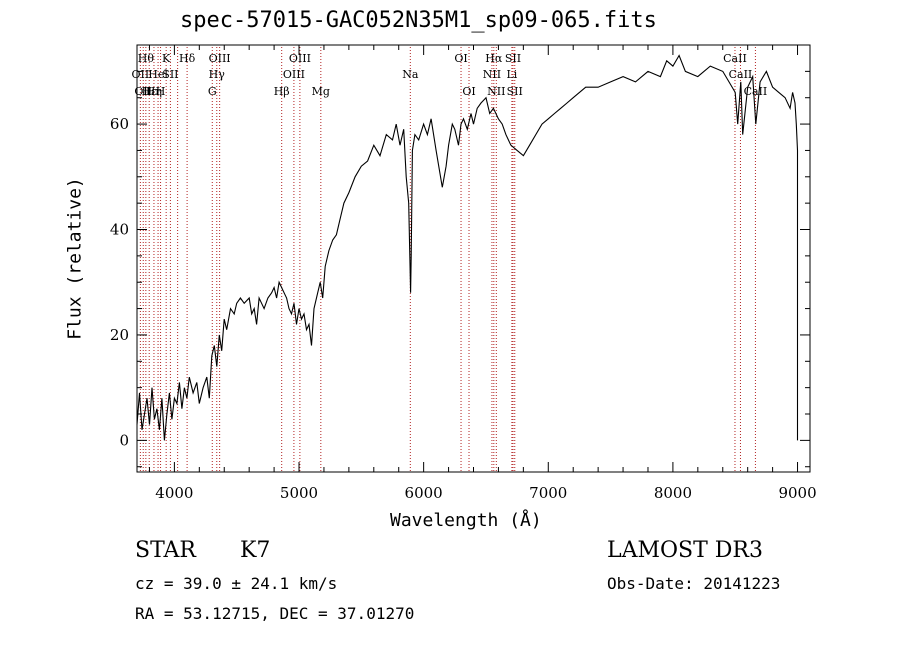 This screenshot has width=900, height=649. Describe the element at coordinates (321, 91) in the screenshot. I see `line-label-17: Mg` at that location.